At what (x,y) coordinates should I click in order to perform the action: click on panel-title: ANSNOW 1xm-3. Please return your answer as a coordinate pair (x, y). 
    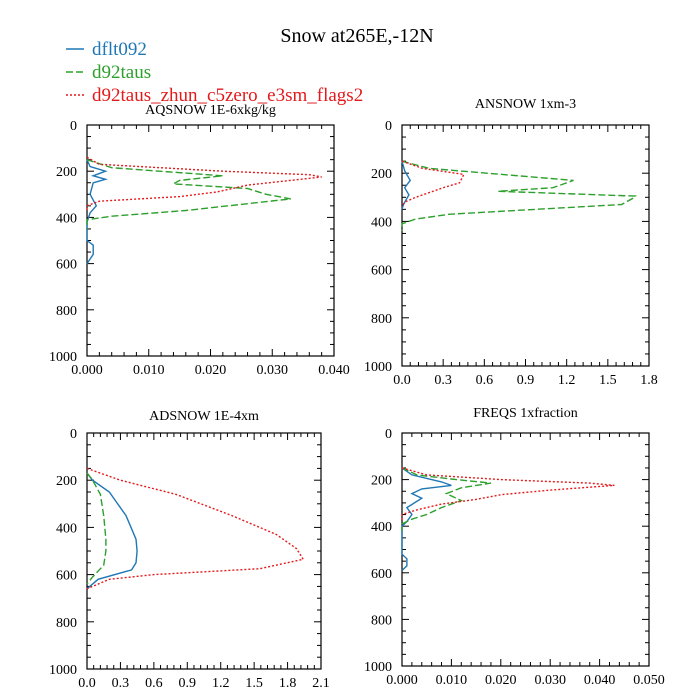
    Looking at the image, I should click on (525, 104).